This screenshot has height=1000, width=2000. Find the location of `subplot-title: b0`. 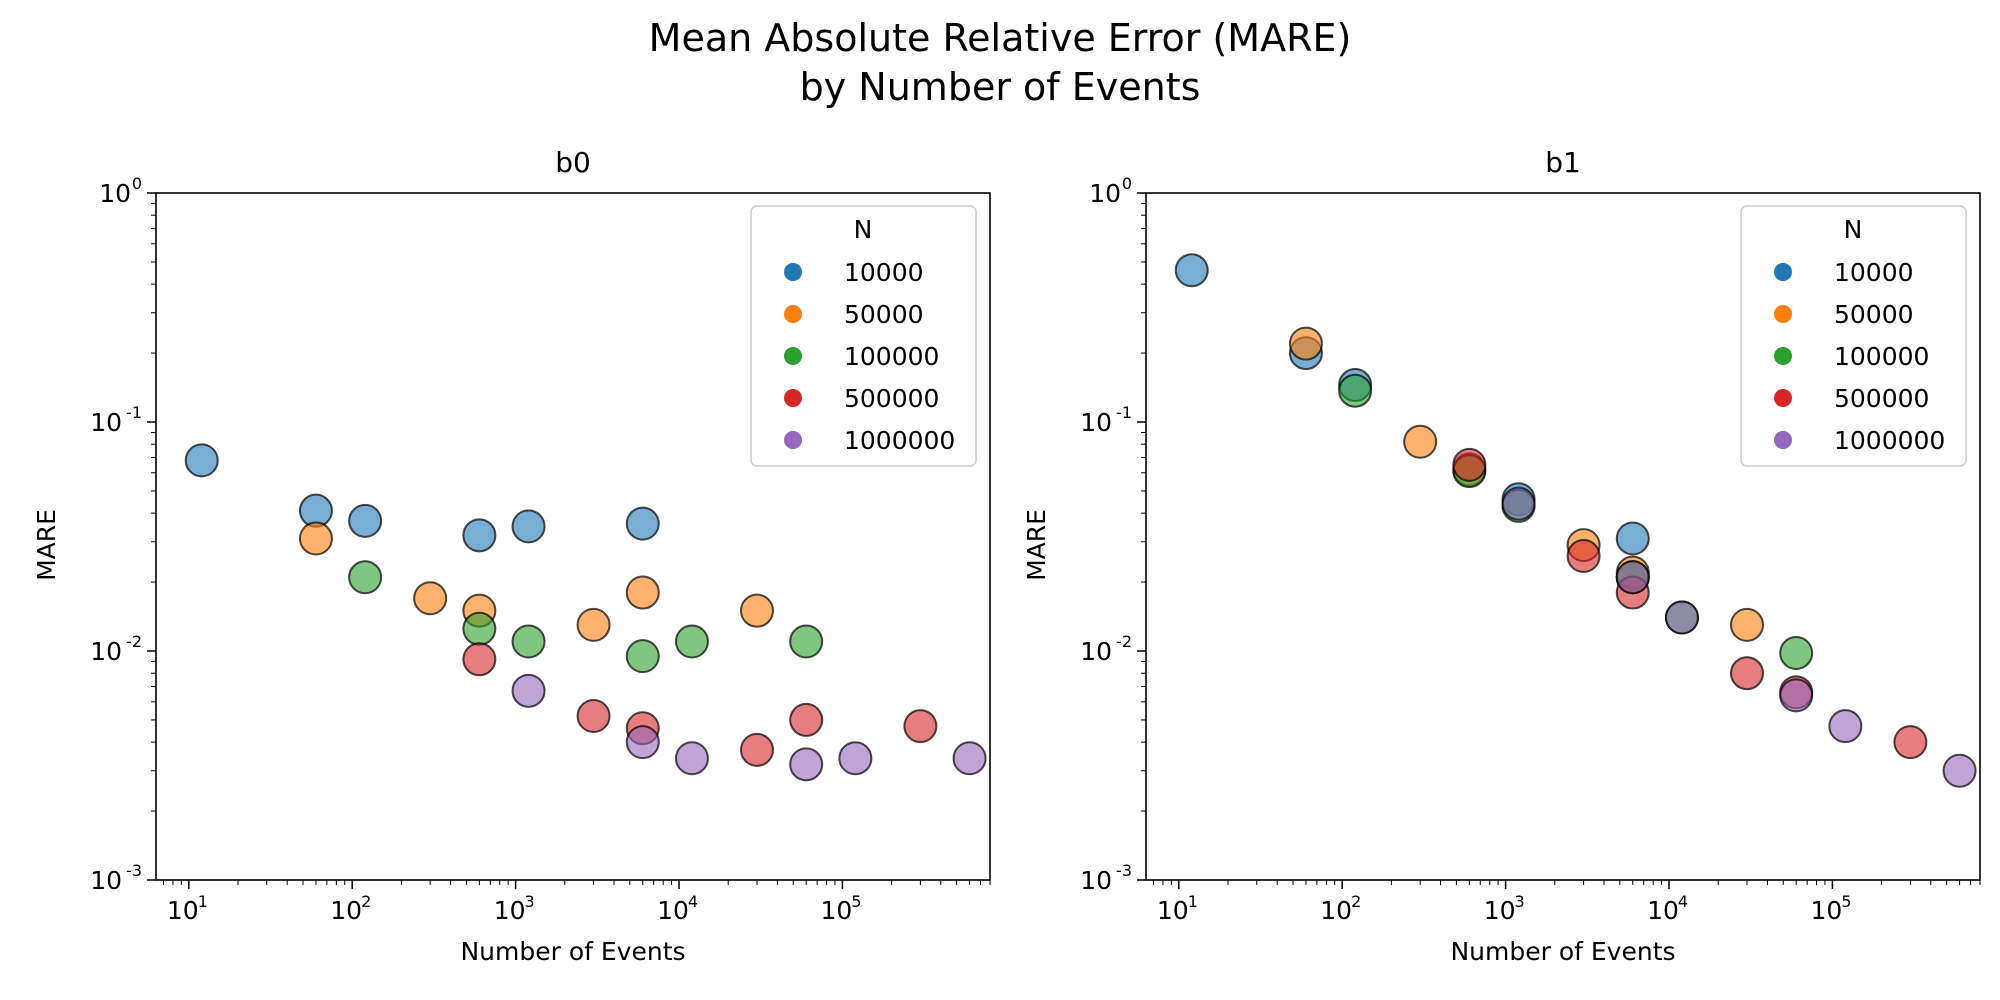

subplot-title: b0 is located at coordinates (573, 162).